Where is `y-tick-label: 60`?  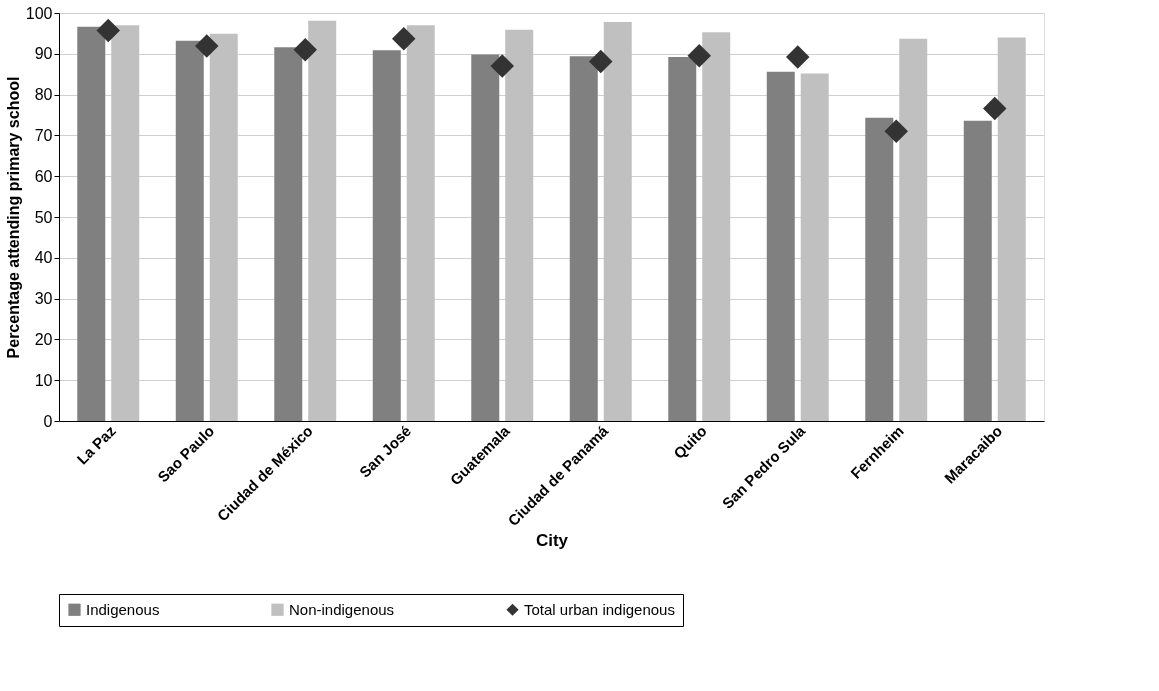 y-tick-label: 60 is located at coordinates (43, 176).